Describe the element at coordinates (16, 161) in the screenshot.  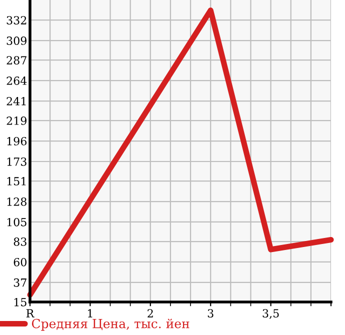
I see `y-tick-label: 173` at that location.